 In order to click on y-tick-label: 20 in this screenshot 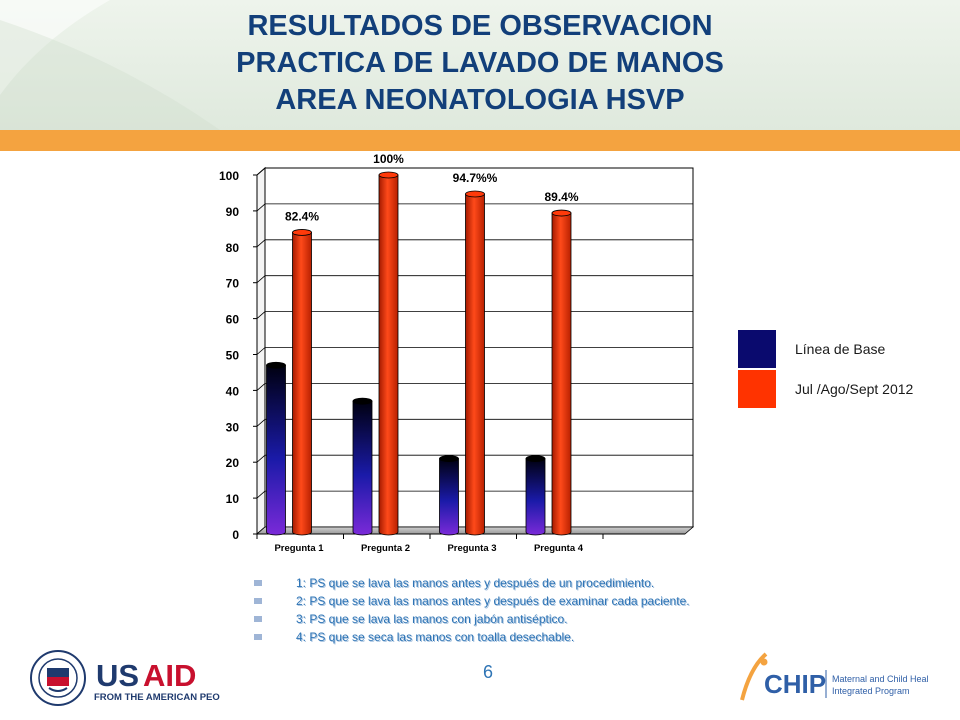, I will do `click(233, 463)`.